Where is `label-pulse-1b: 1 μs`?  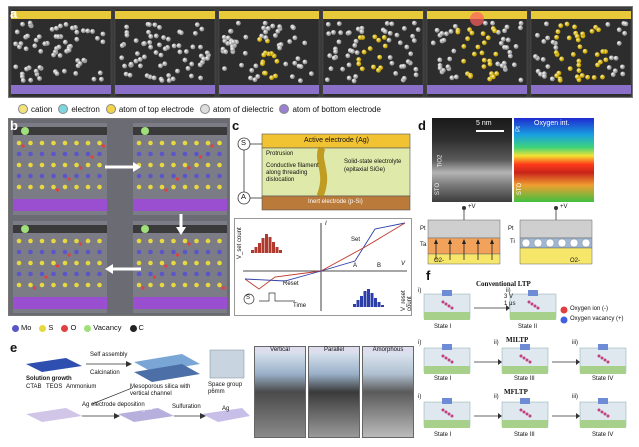
label-pulse-1b: 1 μs is located at coordinates (510, 304).